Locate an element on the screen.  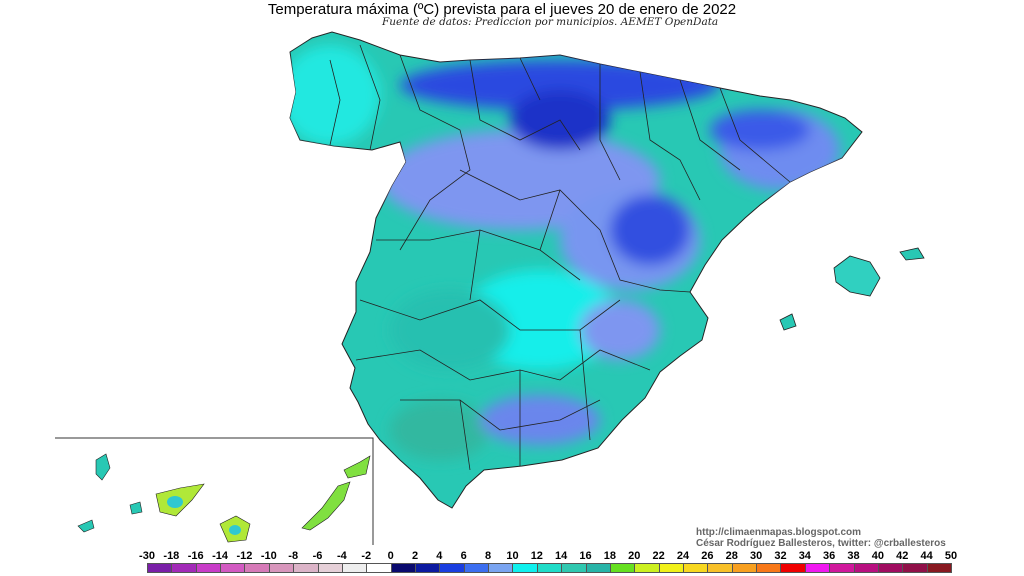
legend-label: -2 is located at coordinates (366, 556).